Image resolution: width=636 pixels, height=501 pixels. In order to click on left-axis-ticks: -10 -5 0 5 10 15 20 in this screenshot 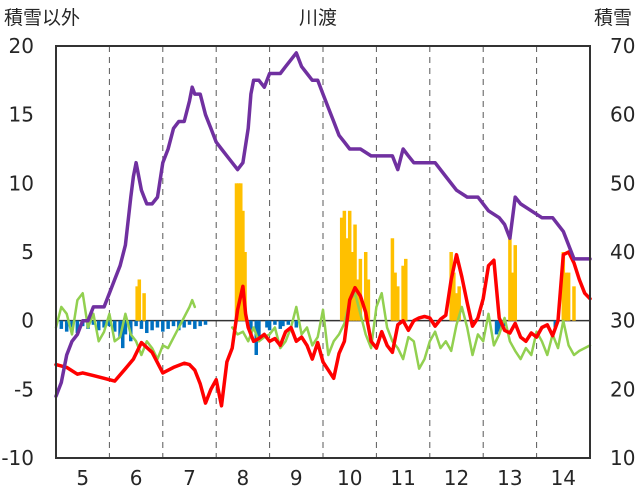, I will do `click(17, 252)`.